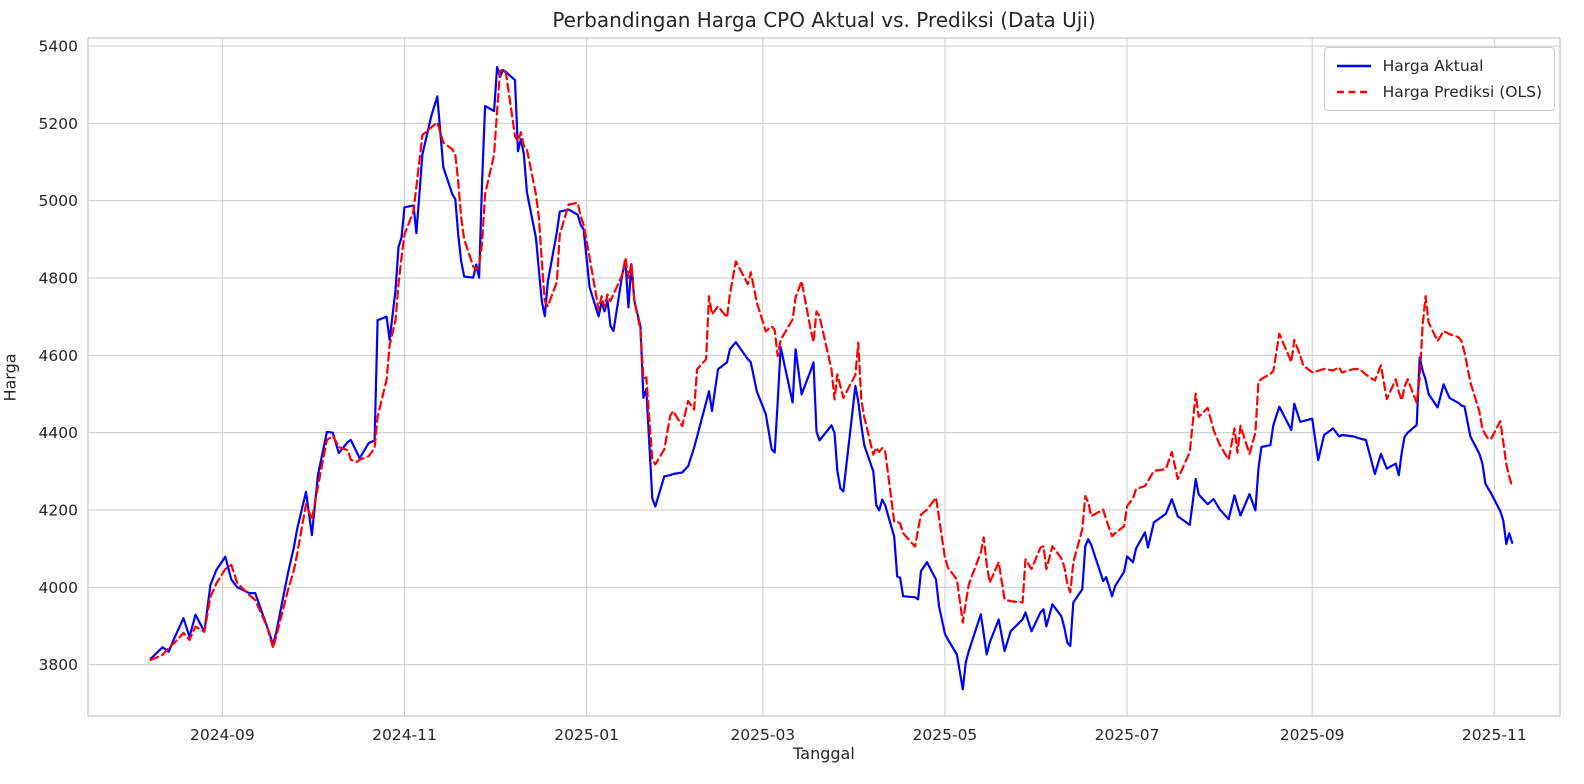  I want to click on legend: Harga Aktual Harga Prediksi (OLS), so click(1439, 79).